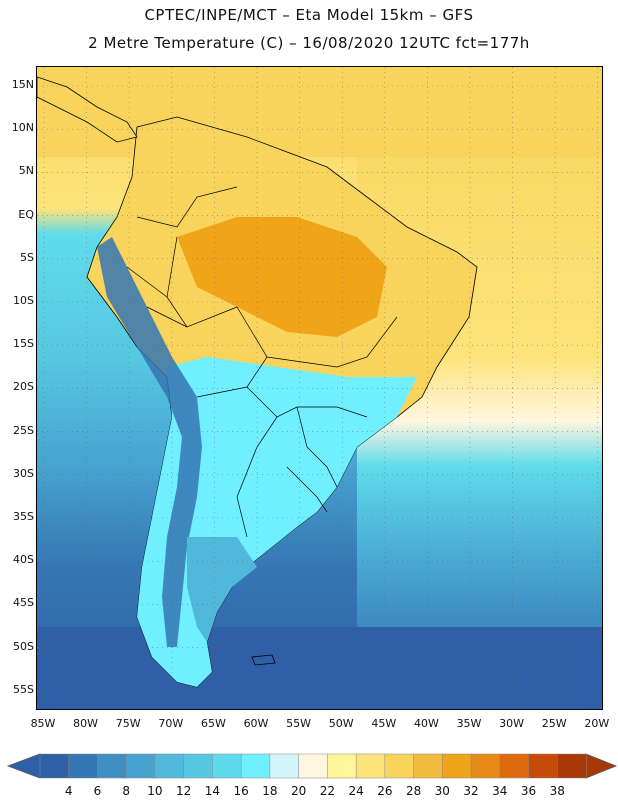 The image size is (618, 800). What do you see at coordinates (149, 442) in the screenshot?
I see `andes-mountains` at bounding box center [149, 442].